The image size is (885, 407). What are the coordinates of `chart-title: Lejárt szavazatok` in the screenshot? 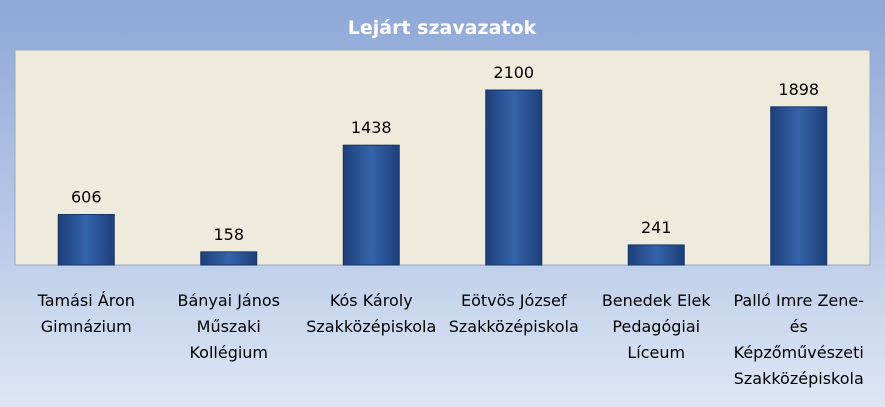 It's located at (442, 28).